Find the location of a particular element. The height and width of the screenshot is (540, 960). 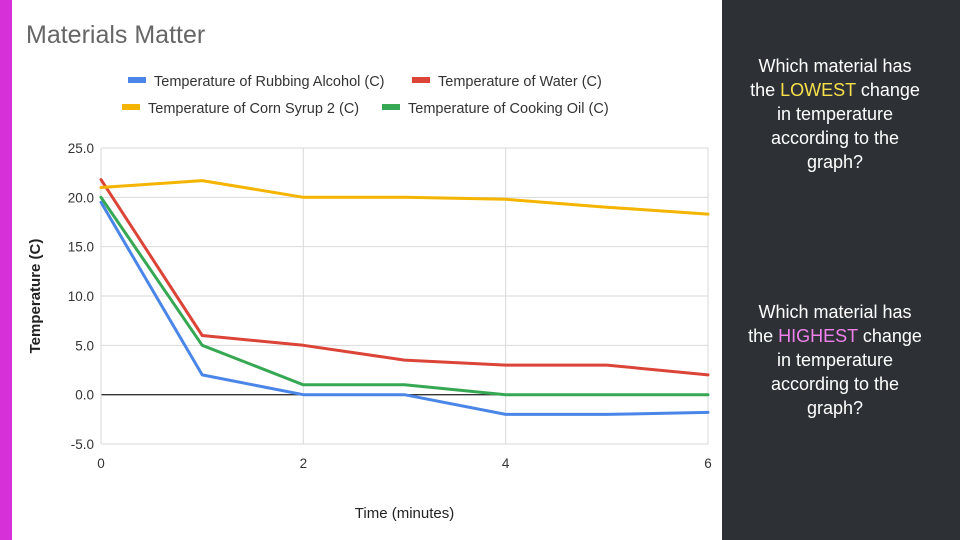

y-tick-label: 15.0 is located at coordinates (81, 247).